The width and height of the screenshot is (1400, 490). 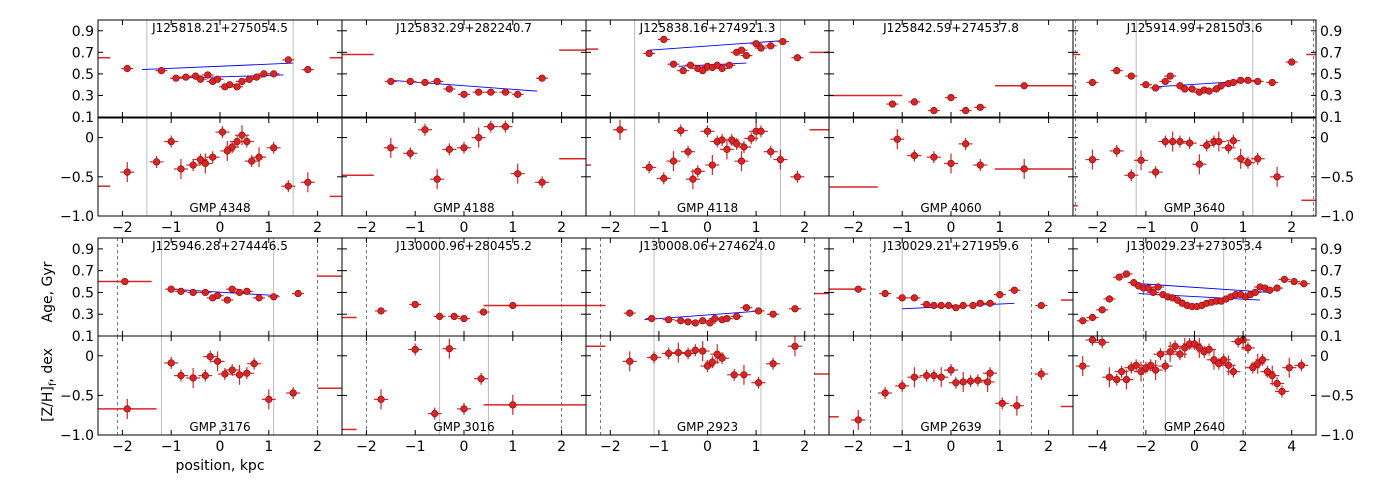 I want to click on plot-area, so click(x=1192, y=385).